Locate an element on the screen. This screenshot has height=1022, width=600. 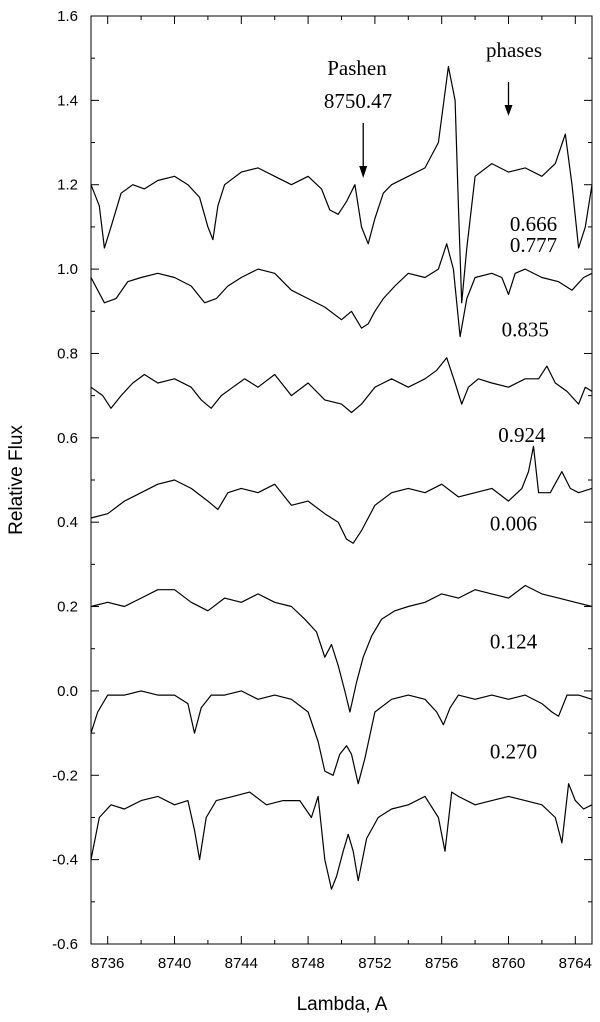
x-tick-label: 8760 is located at coordinates (508, 963).